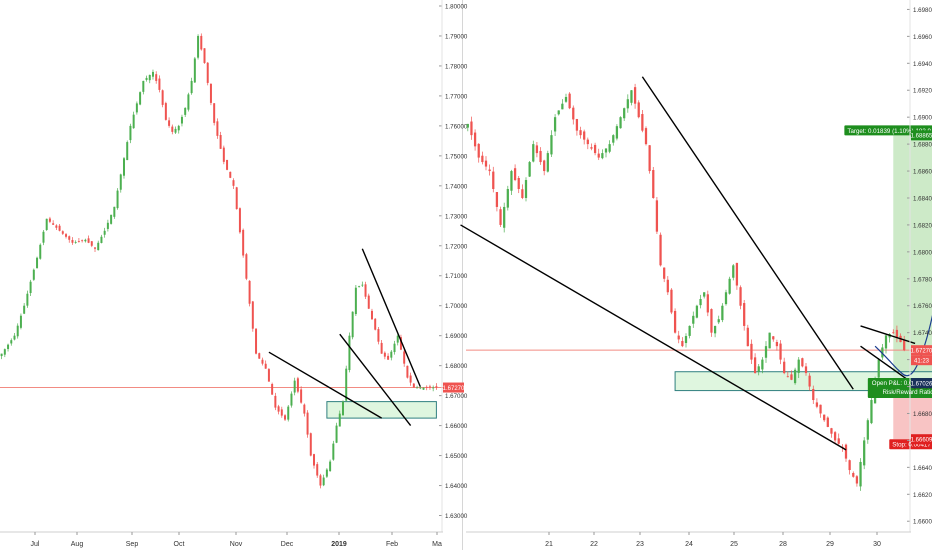 The height and width of the screenshot is (550, 932). I want to click on x-tick-label: 29, so click(830, 544).